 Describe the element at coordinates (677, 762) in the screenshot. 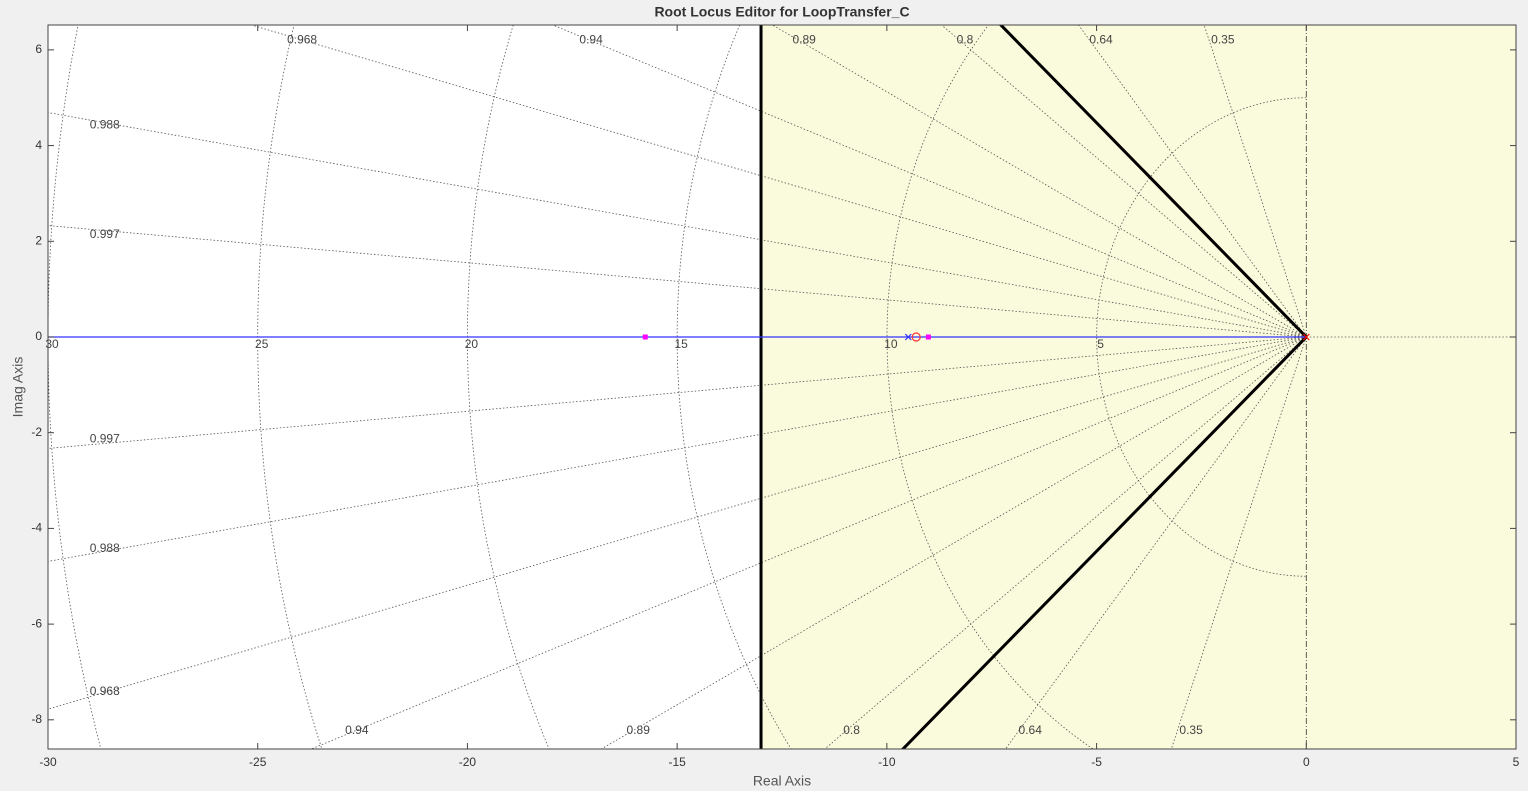

I see `x-tick-label: -15` at that location.